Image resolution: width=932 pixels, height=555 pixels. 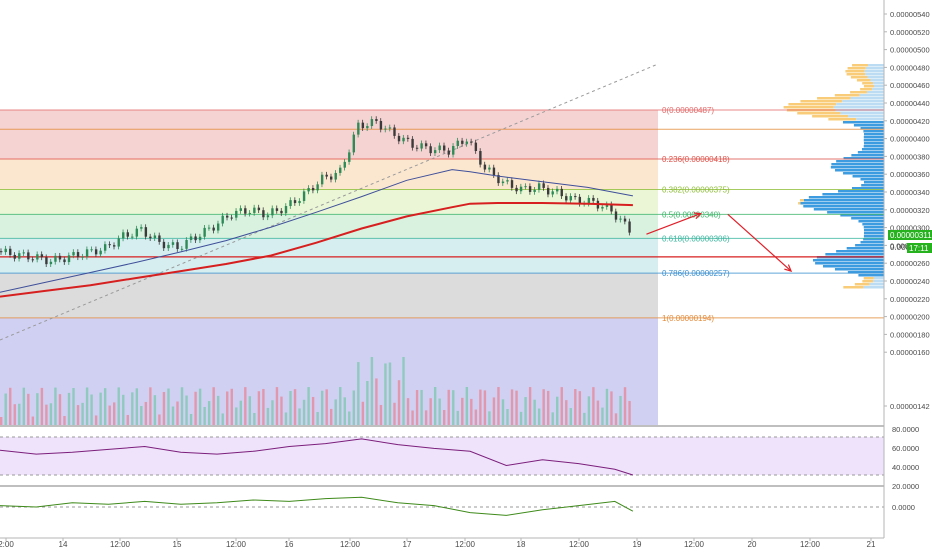 What do you see at coordinates (752, 544) in the screenshot?
I see `time-tick-label: 20` at bounding box center [752, 544].